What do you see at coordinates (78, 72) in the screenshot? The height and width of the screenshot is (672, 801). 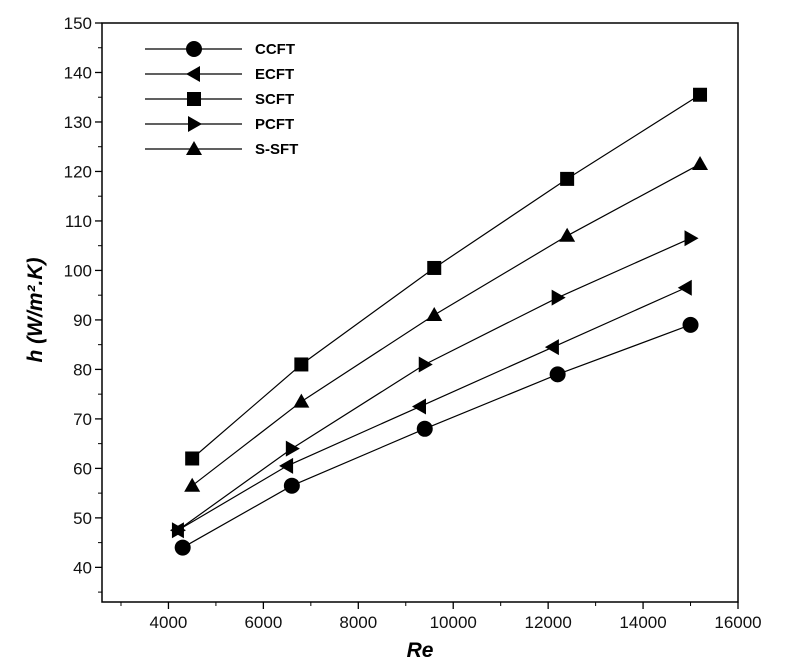 I see `y-tick-label-10: 140` at bounding box center [78, 72].